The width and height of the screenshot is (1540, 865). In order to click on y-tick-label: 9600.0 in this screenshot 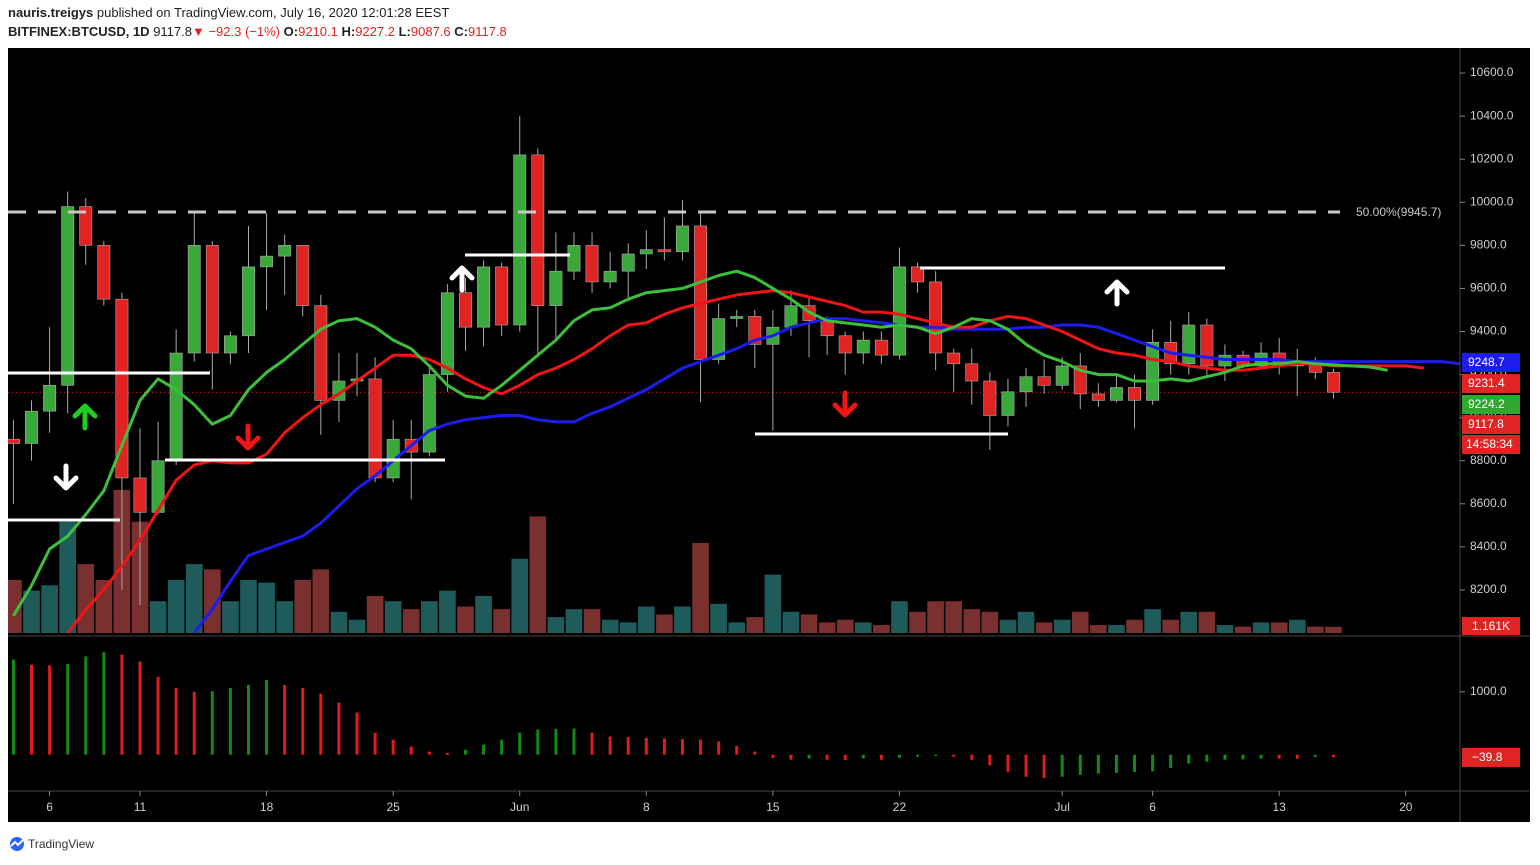, I will do `click(1488, 288)`.